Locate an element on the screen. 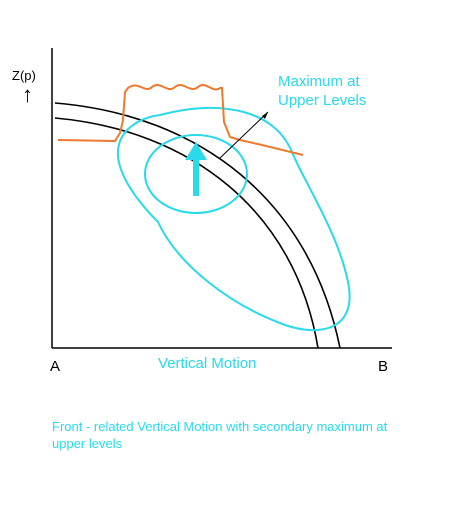  annotation-line-2: Upper Levels is located at coordinates (322, 100).